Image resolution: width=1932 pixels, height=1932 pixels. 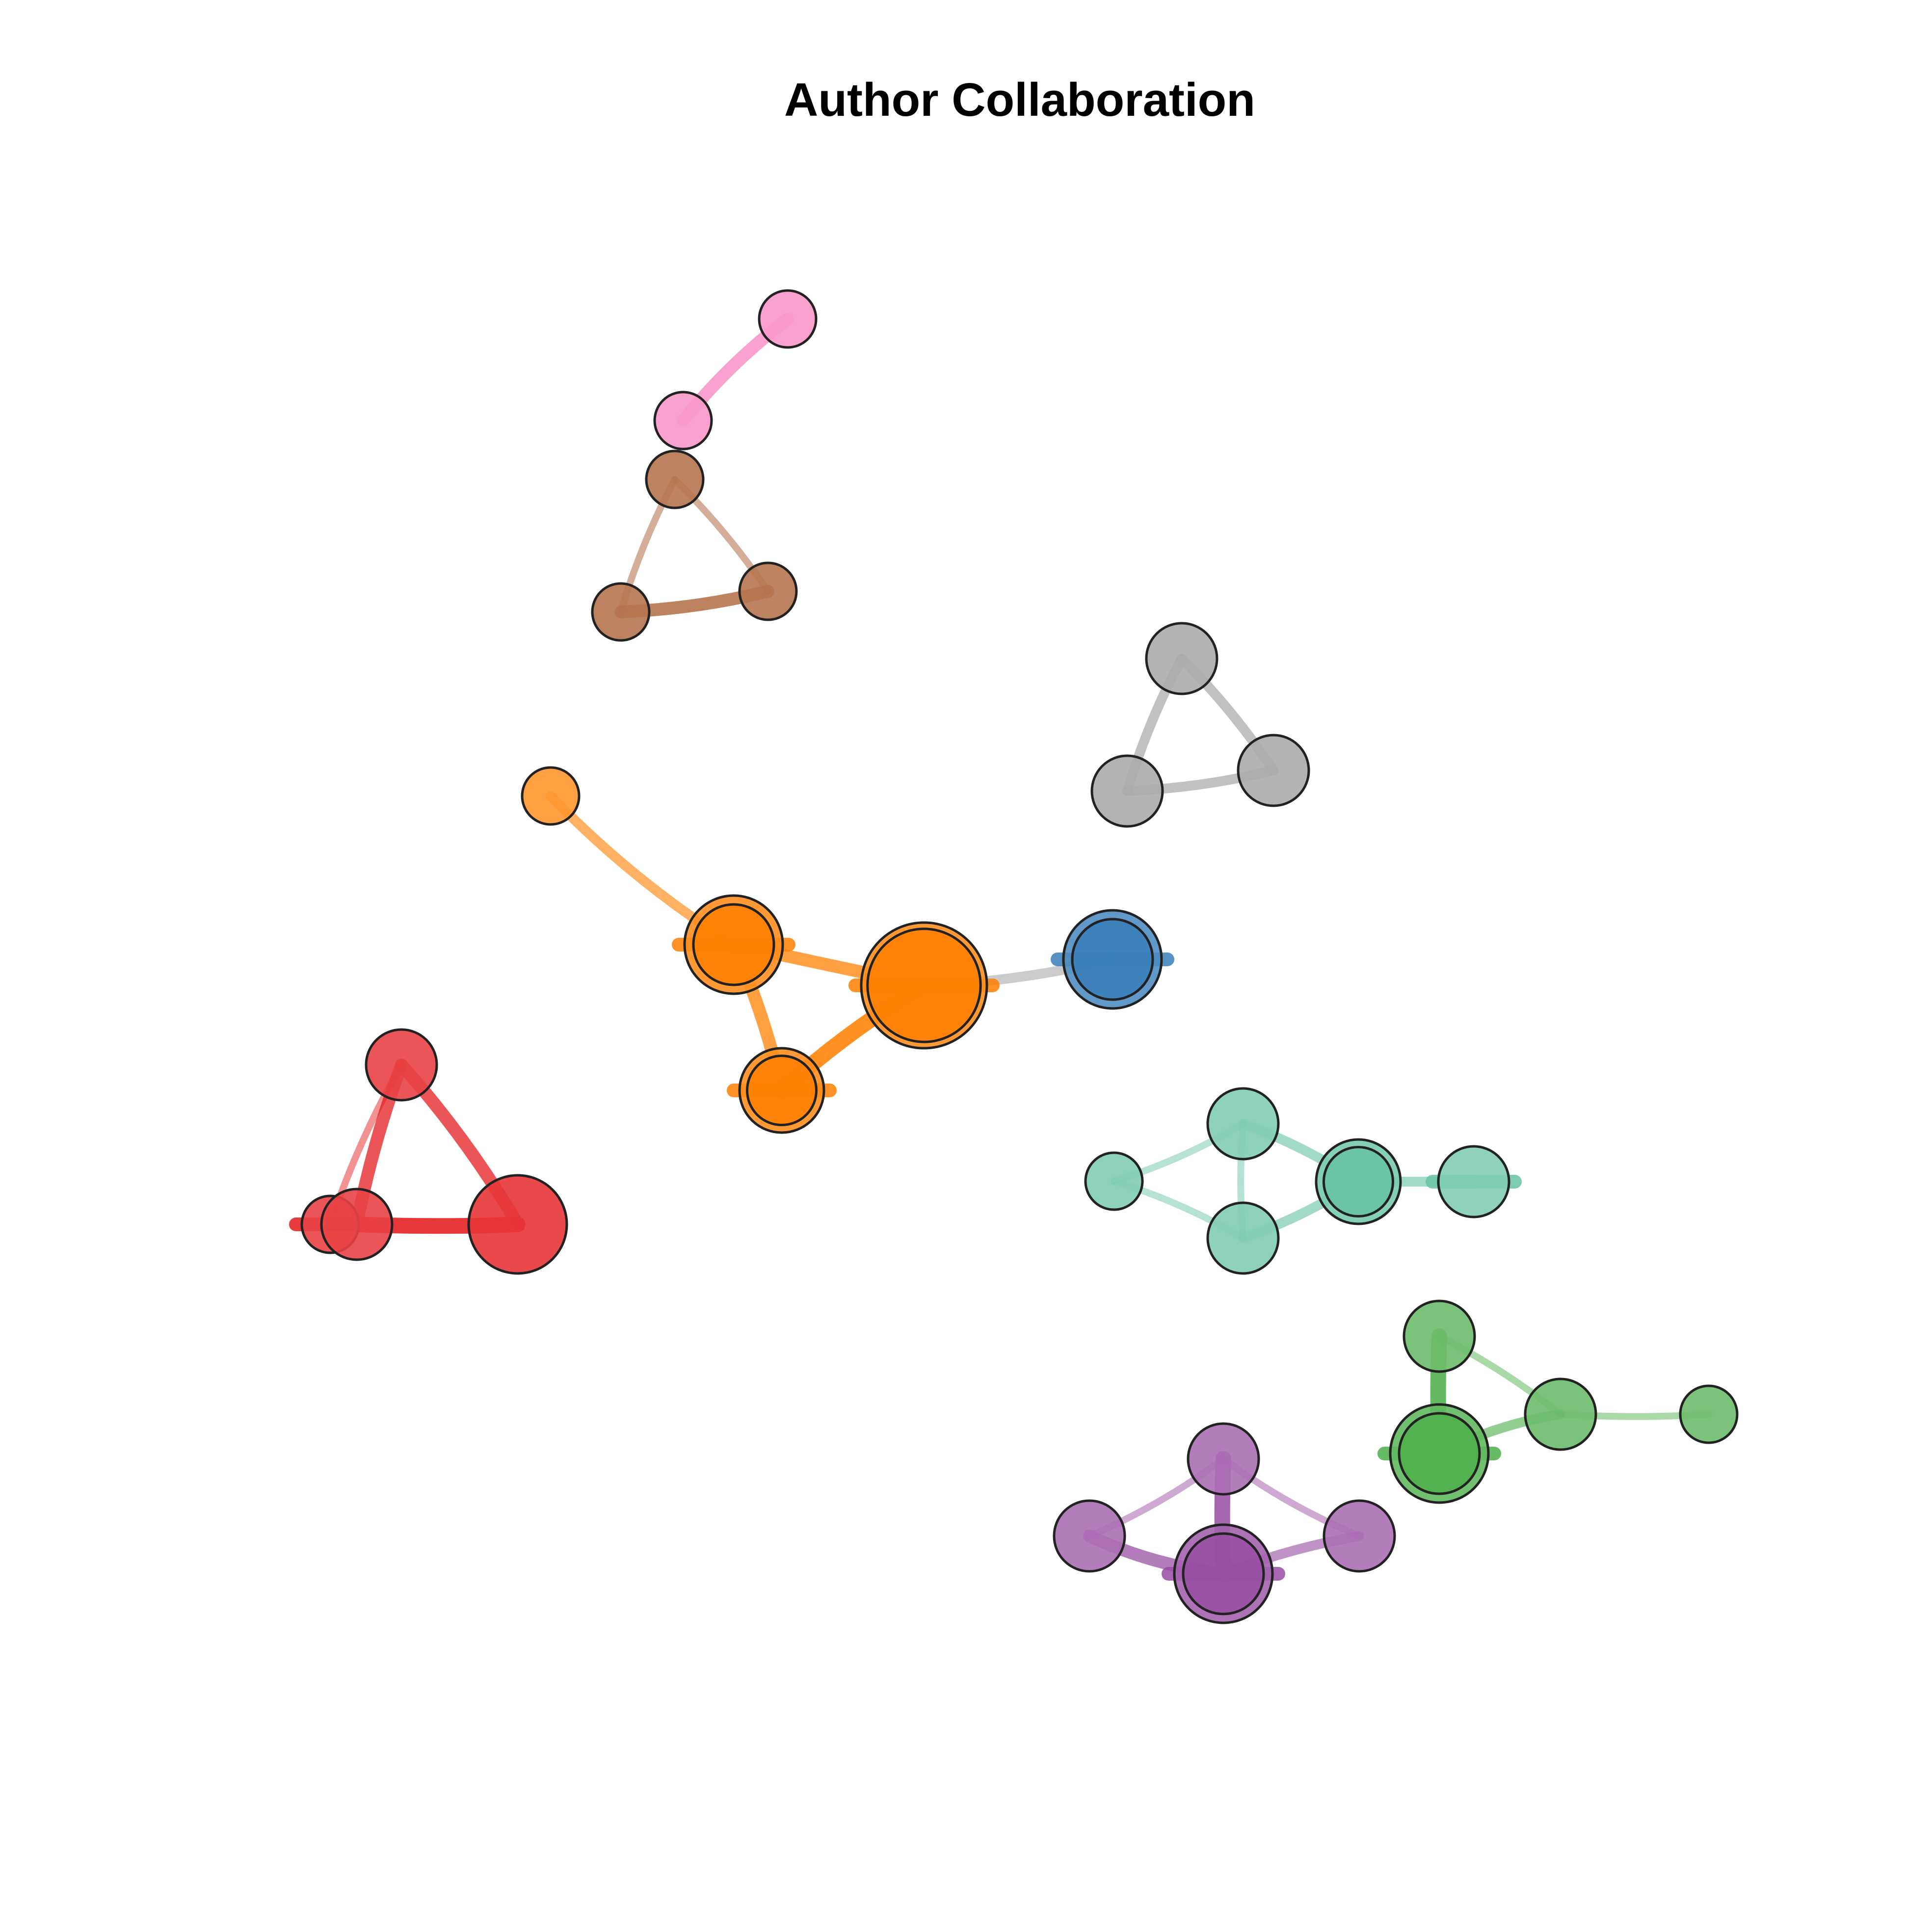 I want to click on node-r3, so click(x=357, y=1224).